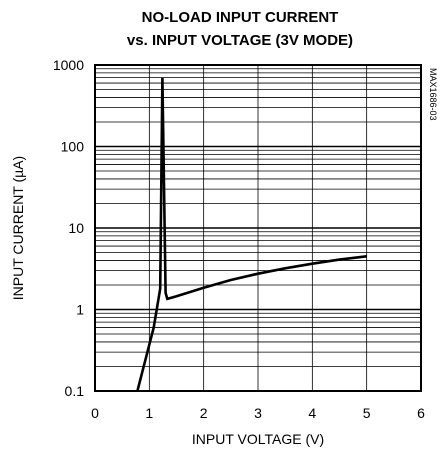 This screenshot has width=441, height=454. What do you see at coordinates (421, 413) in the screenshot?
I see `x-tick-label: 6` at bounding box center [421, 413].